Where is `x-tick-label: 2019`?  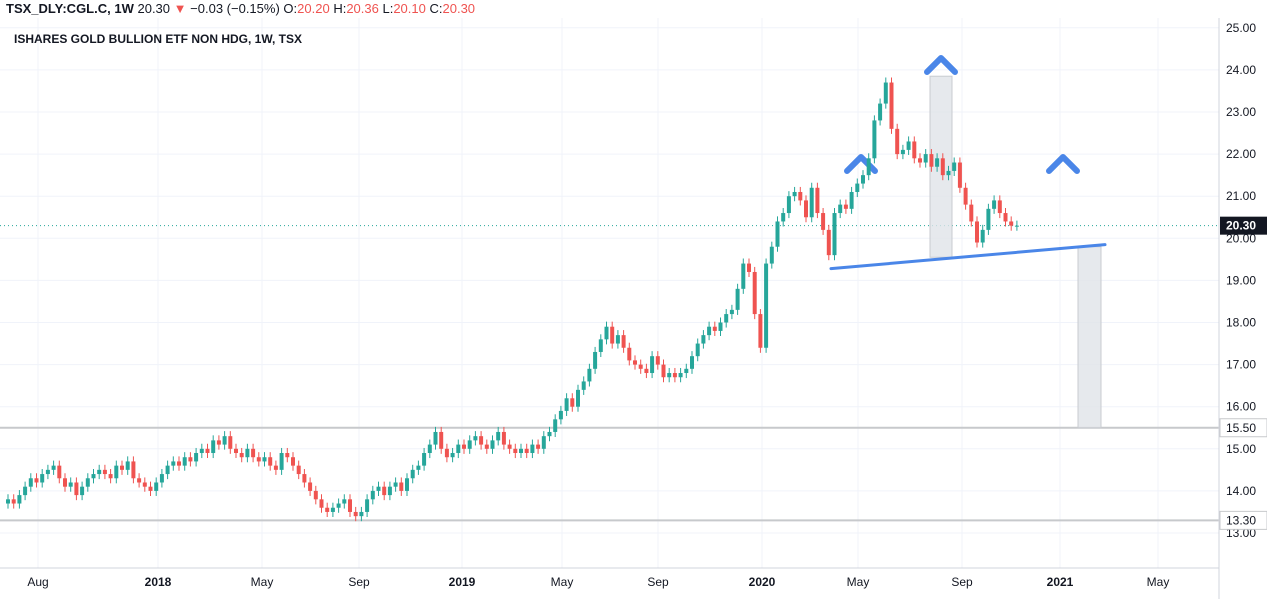 x-tick-label: 2019 is located at coordinates (462, 582).